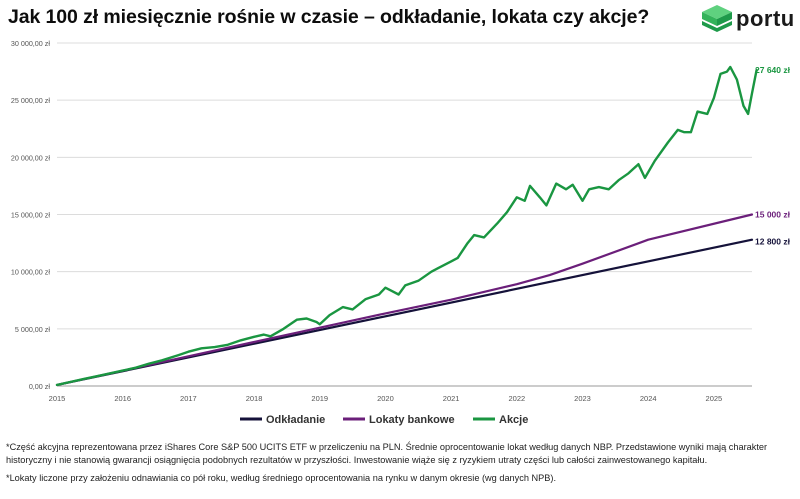 Image resolution: width=800 pixels, height=499 pixels. I want to click on x-tick-label: 2016, so click(122, 398).